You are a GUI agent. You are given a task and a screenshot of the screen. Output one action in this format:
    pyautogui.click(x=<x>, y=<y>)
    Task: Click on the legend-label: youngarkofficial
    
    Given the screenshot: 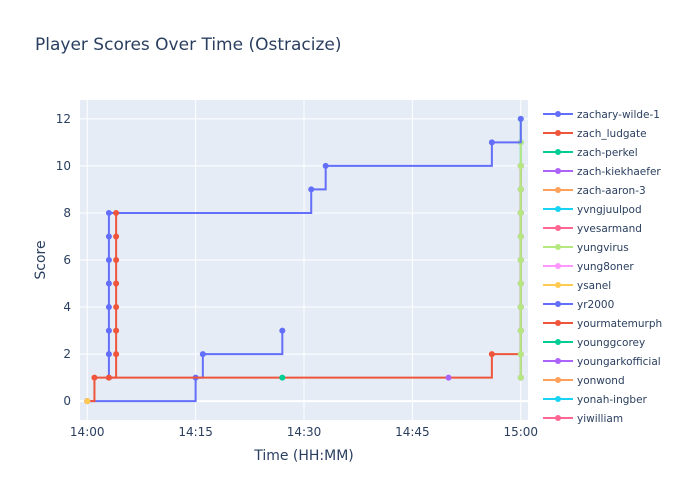 What is the action you would take?
    pyautogui.click(x=619, y=362)
    